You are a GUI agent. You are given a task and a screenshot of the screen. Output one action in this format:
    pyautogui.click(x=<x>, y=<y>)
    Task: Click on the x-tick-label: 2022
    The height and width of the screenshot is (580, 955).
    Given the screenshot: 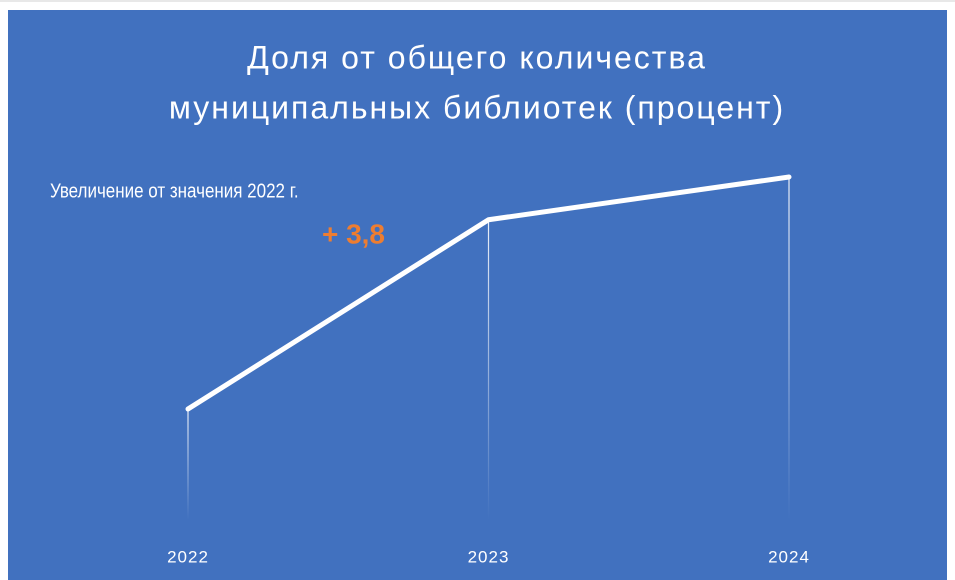 What is the action you would take?
    pyautogui.click(x=188, y=556)
    